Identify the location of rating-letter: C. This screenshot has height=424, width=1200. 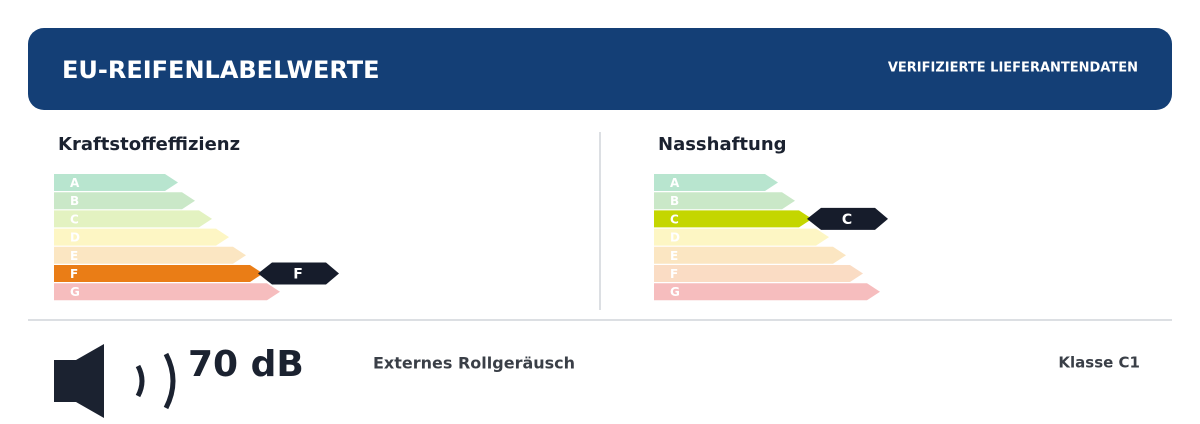
(847, 220).